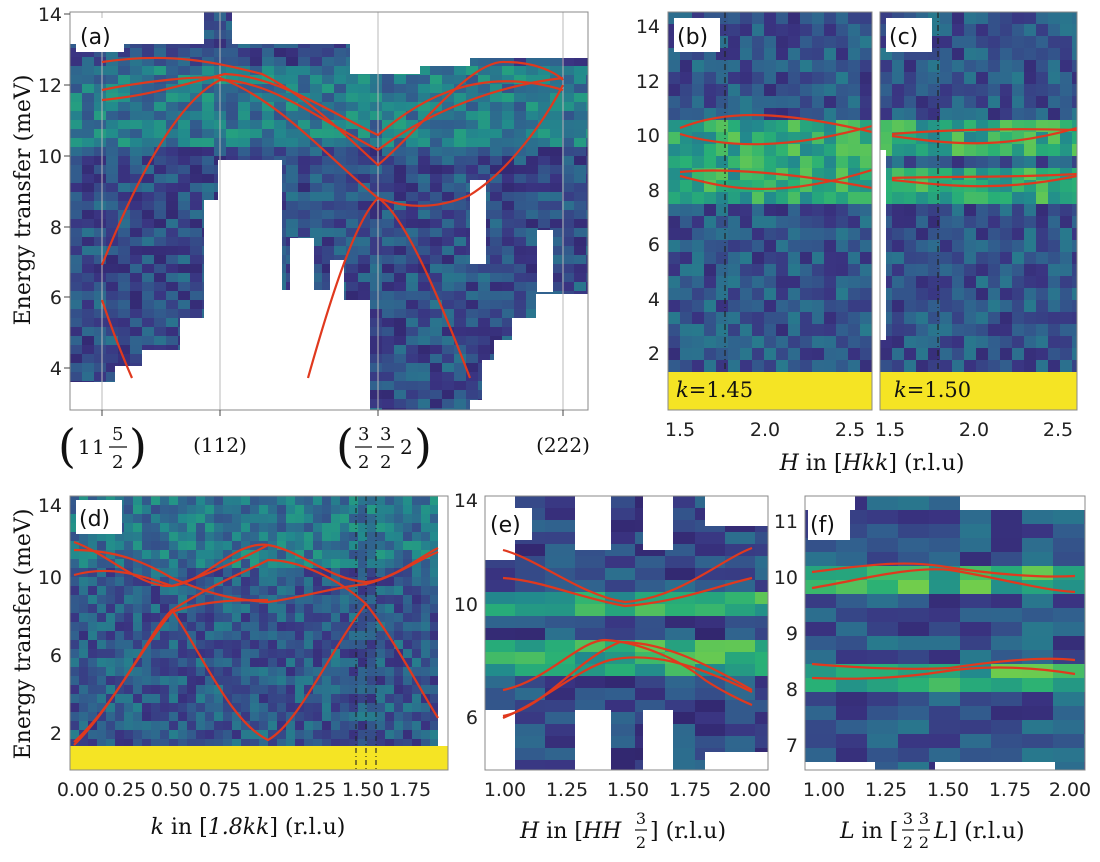  I want to click on a-ytick-8: 8, so click(56, 228).